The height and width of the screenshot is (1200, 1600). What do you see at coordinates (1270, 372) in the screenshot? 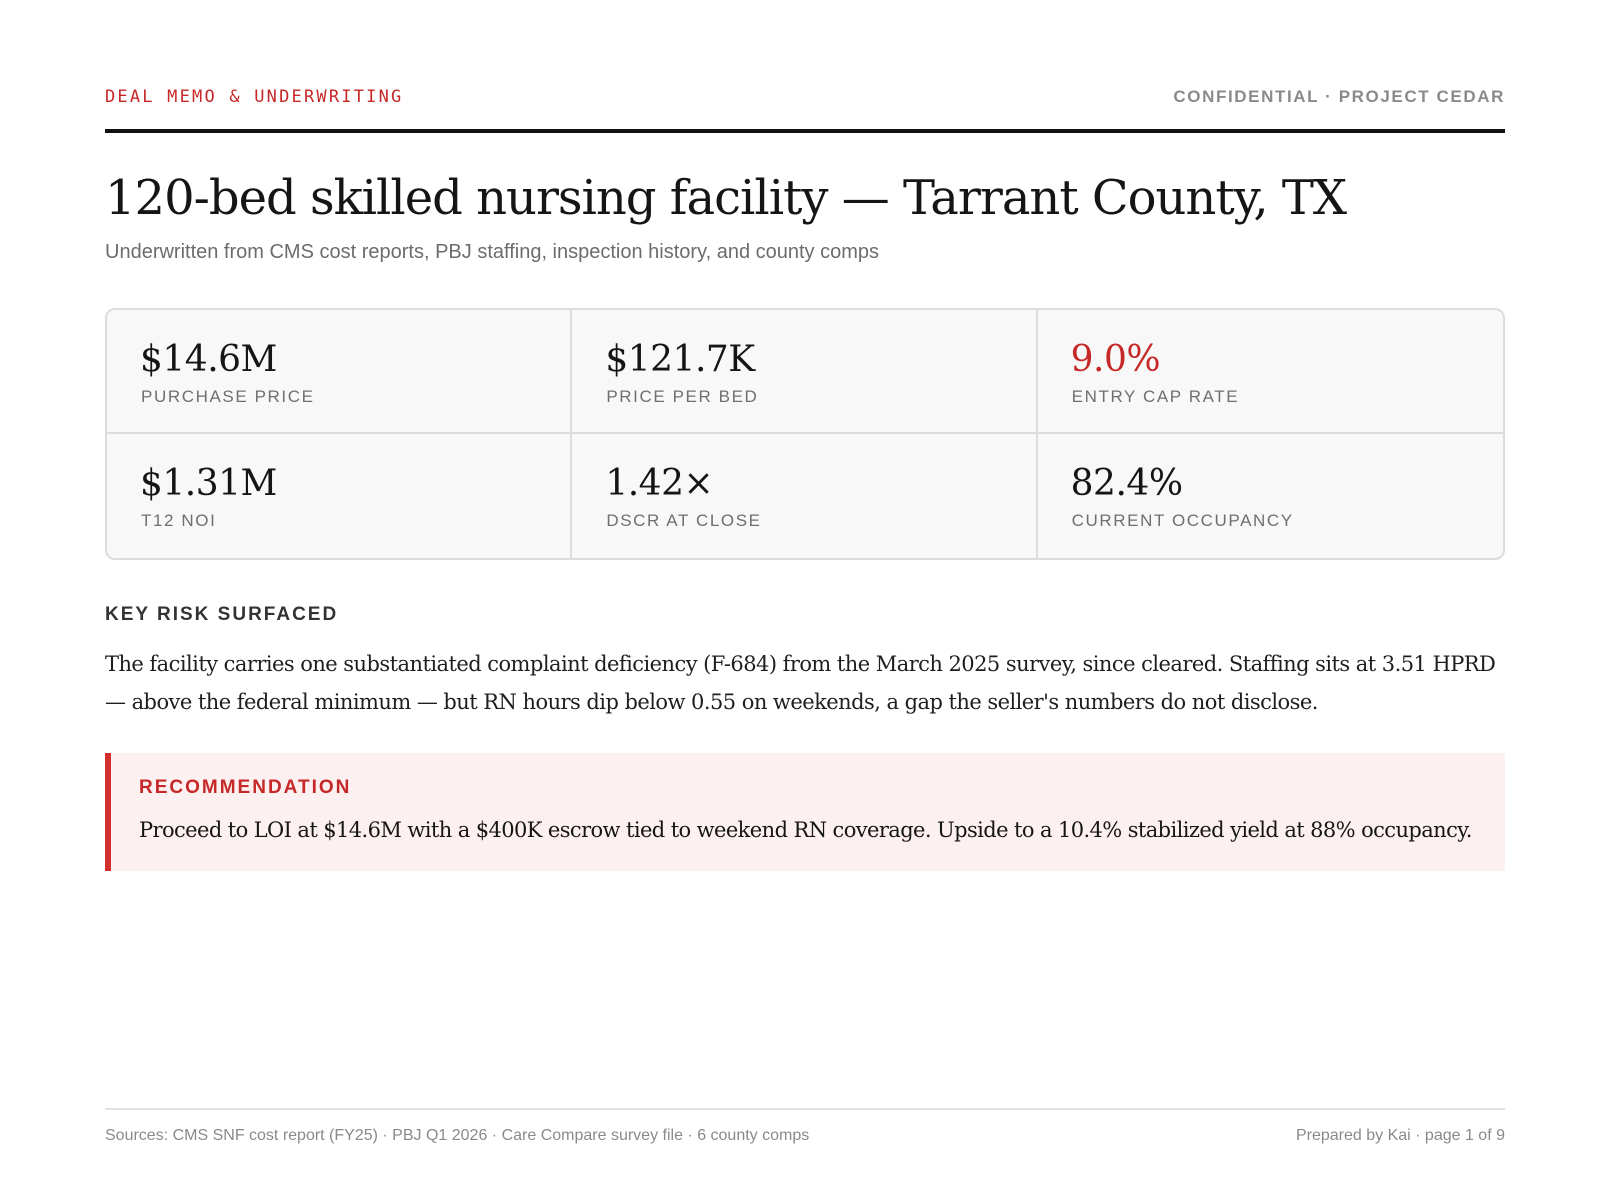
I see `kpi-entry-cap-rate: 9.0% ENTRY CAP RATE` at bounding box center [1270, 372].